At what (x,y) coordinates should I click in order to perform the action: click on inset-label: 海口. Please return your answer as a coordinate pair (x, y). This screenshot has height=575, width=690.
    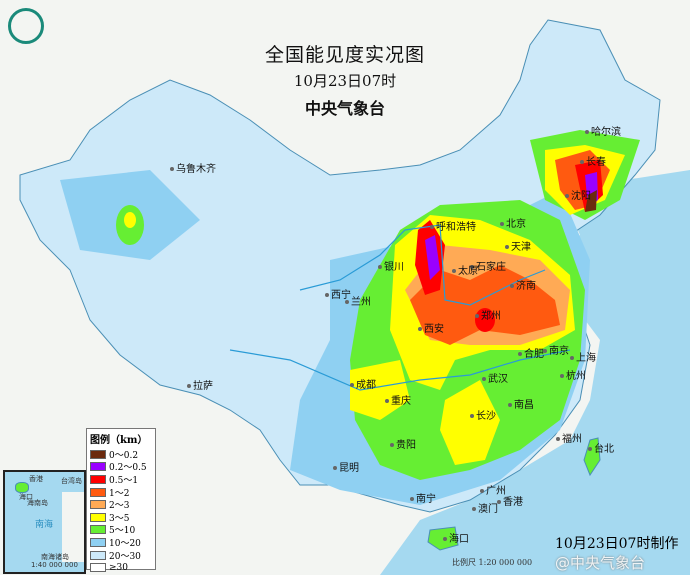
    Looking at the image, I should click on (26, 497).